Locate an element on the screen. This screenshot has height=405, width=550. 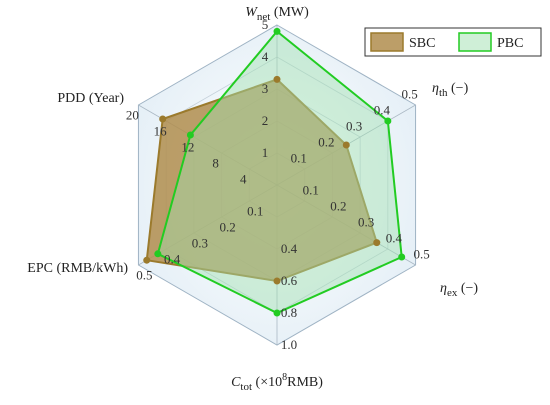
tick-label: 16 is located at coordinates (161, 130).